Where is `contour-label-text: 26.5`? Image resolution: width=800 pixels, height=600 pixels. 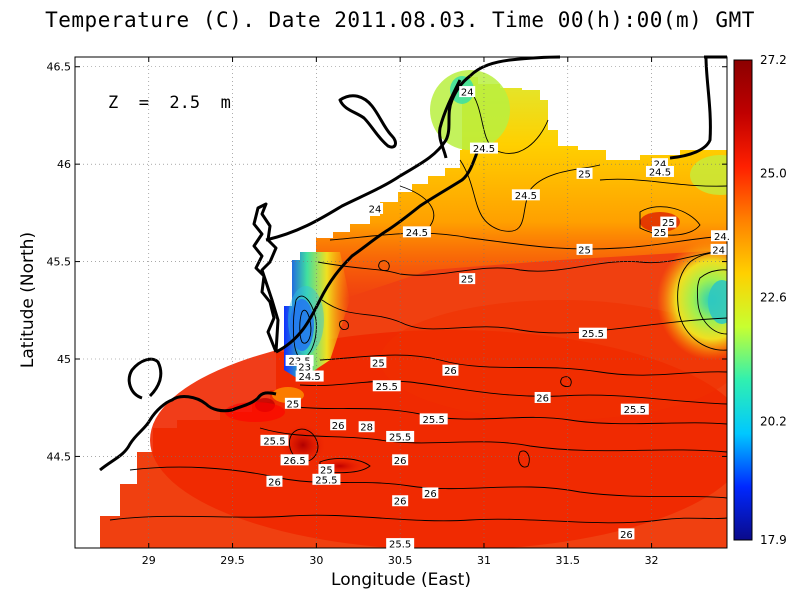
contour-label-text: 26.5 is located at coordinates (294, 461).